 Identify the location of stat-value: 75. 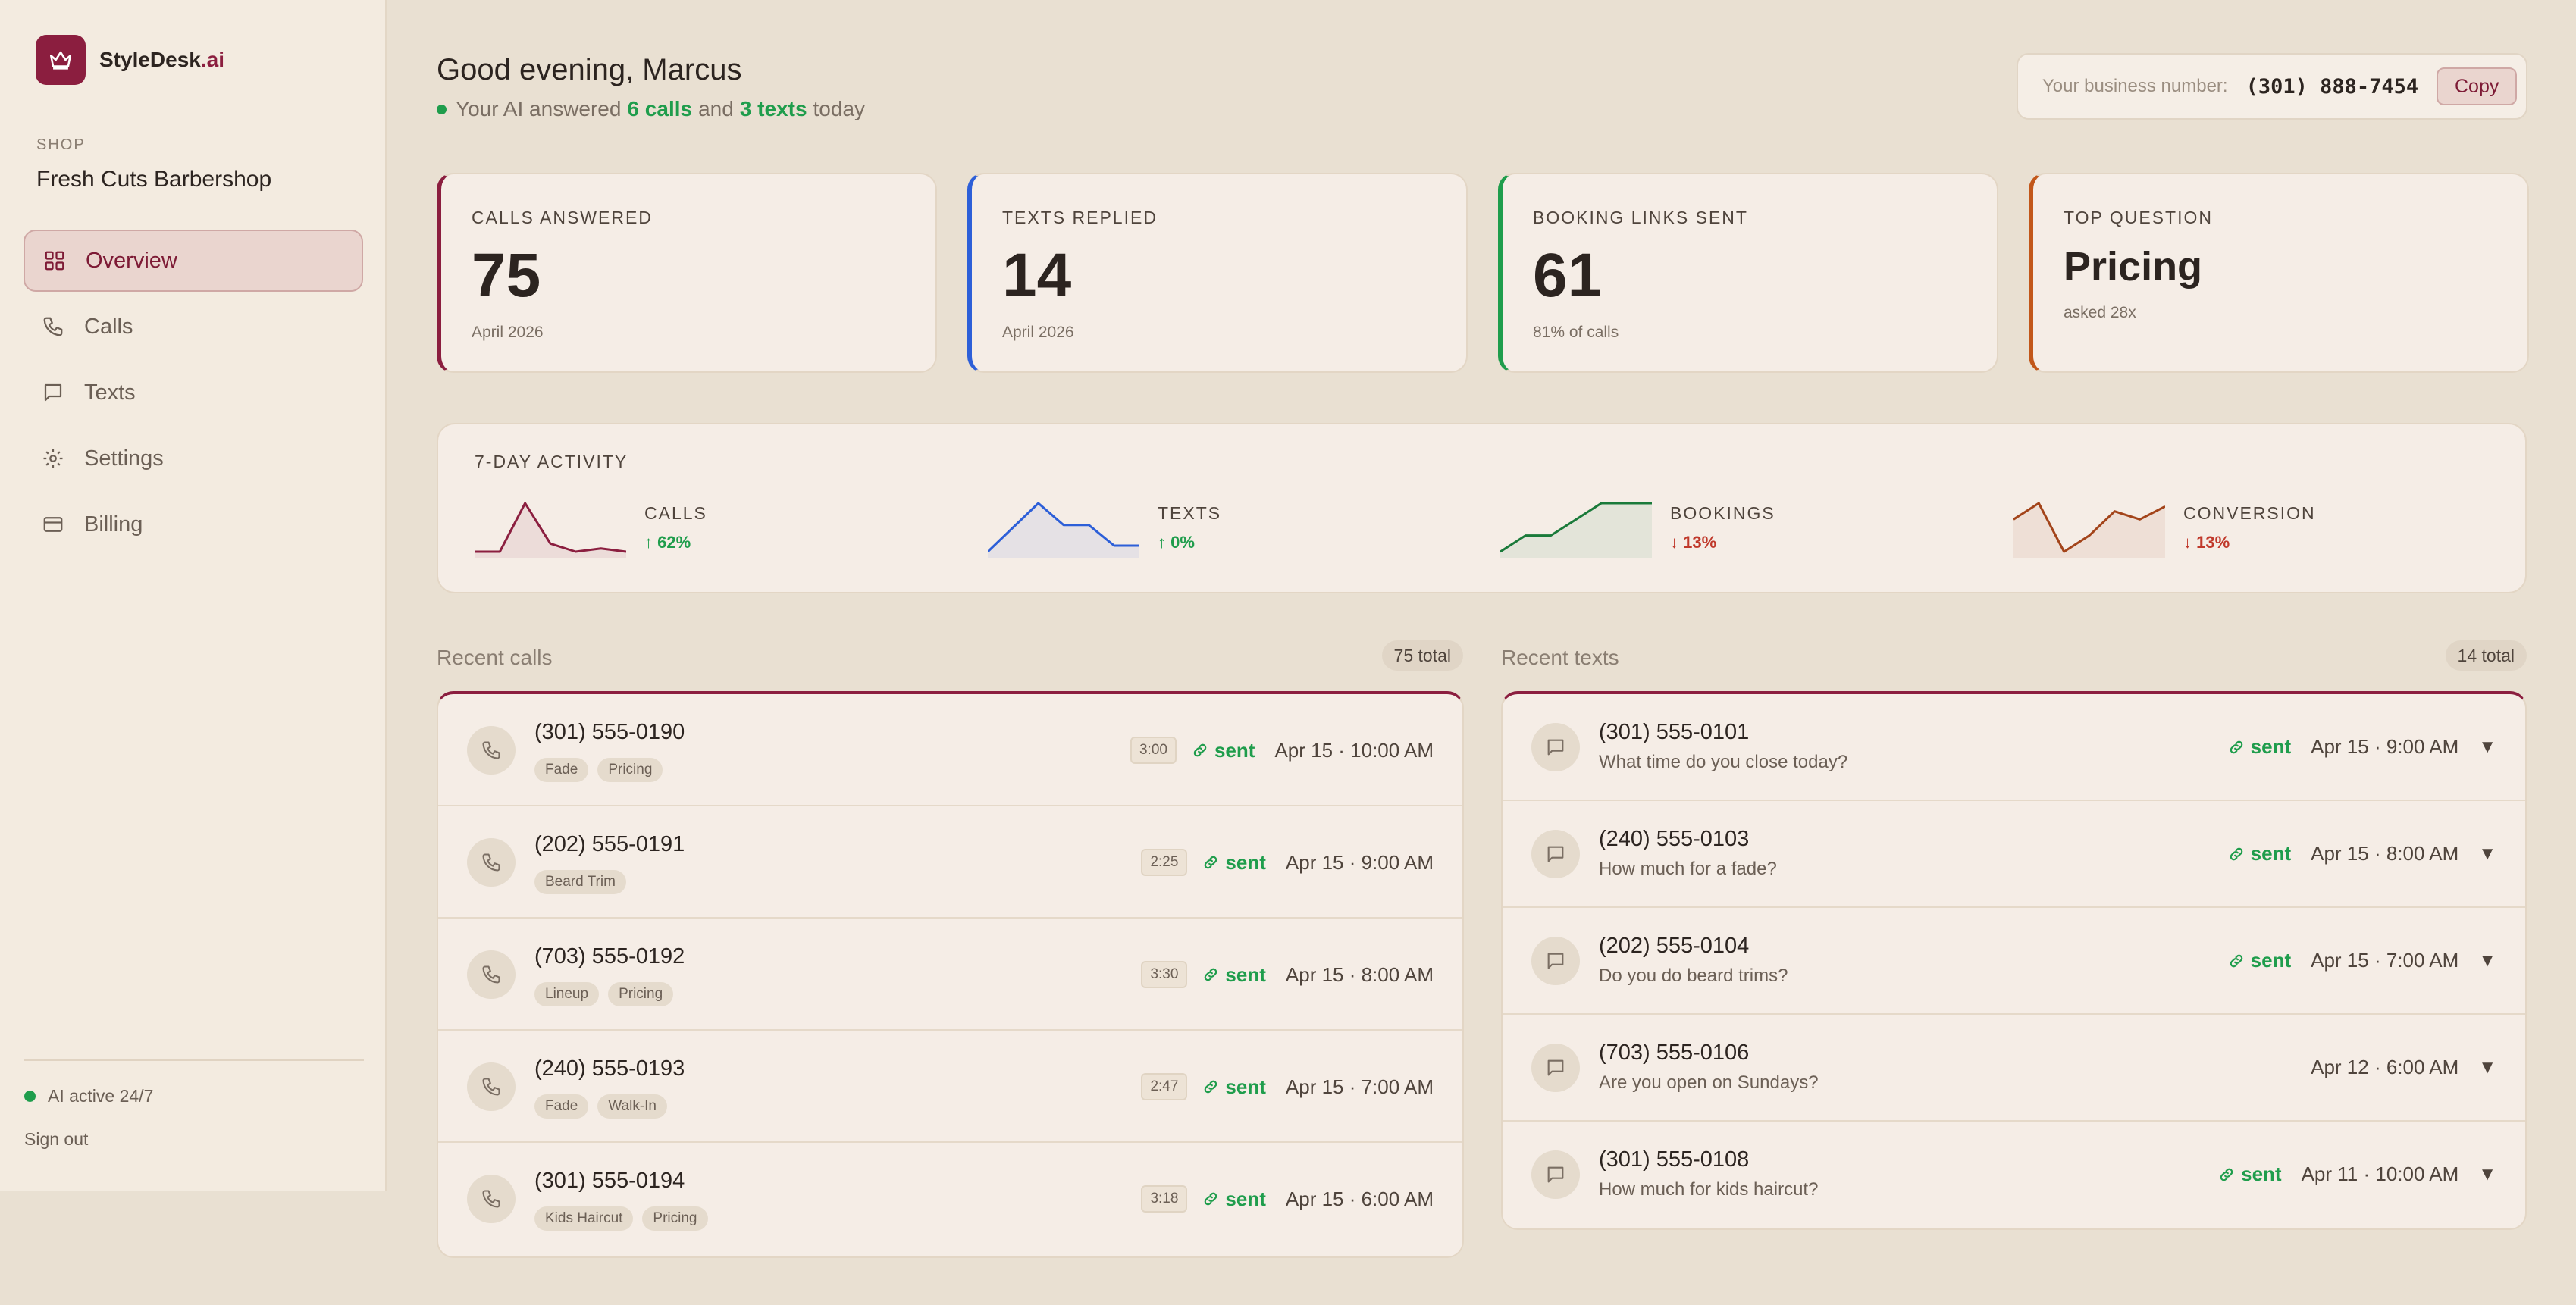
(507, 275).